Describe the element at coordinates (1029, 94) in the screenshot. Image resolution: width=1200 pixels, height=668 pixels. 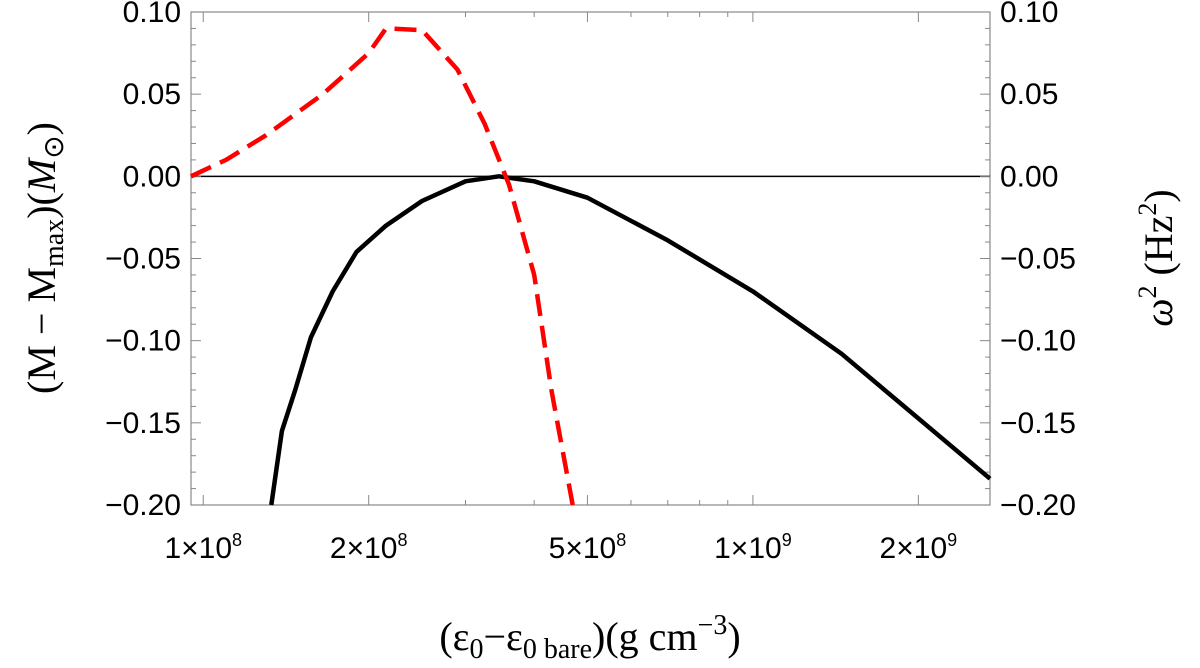
I see `y2-tick-label: 0.05` at that location.